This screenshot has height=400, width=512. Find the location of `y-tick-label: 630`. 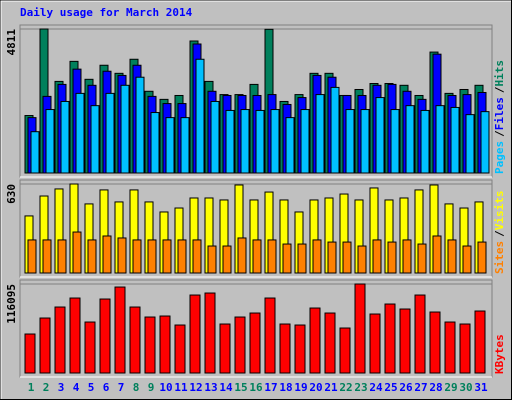

y-tick-label: 630 is located at coordinates (11, 194).